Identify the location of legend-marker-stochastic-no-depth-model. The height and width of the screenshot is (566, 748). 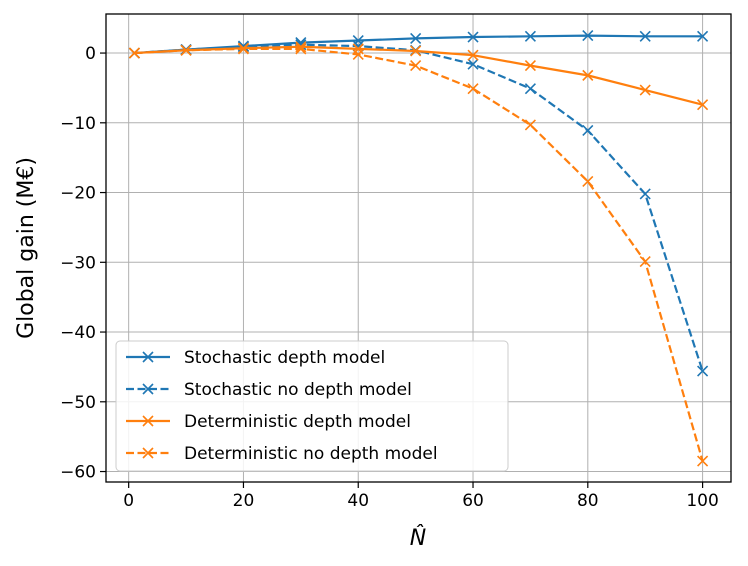
(148, 389).